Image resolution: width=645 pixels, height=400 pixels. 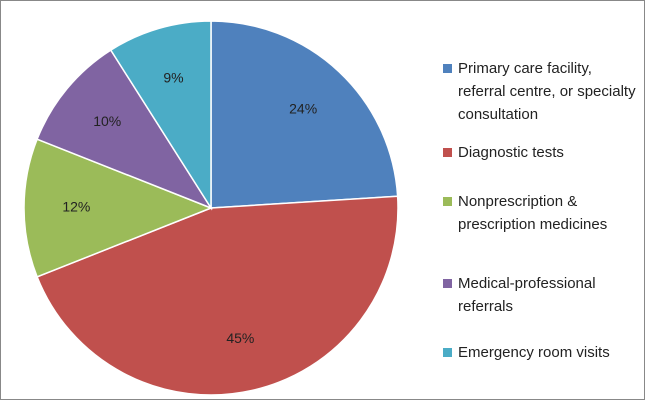 I want to click on data-label: 10%, so click(x=107, y=121).